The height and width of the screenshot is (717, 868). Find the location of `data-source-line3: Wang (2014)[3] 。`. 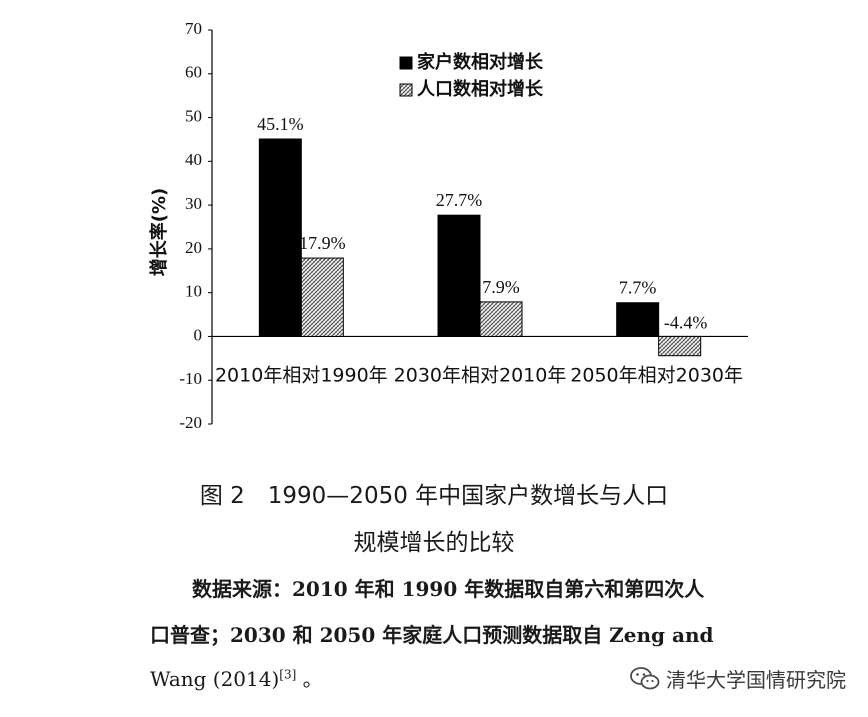

data-source-line3: Wang (2014)[3] 。 is located at coordinates (236, 677).